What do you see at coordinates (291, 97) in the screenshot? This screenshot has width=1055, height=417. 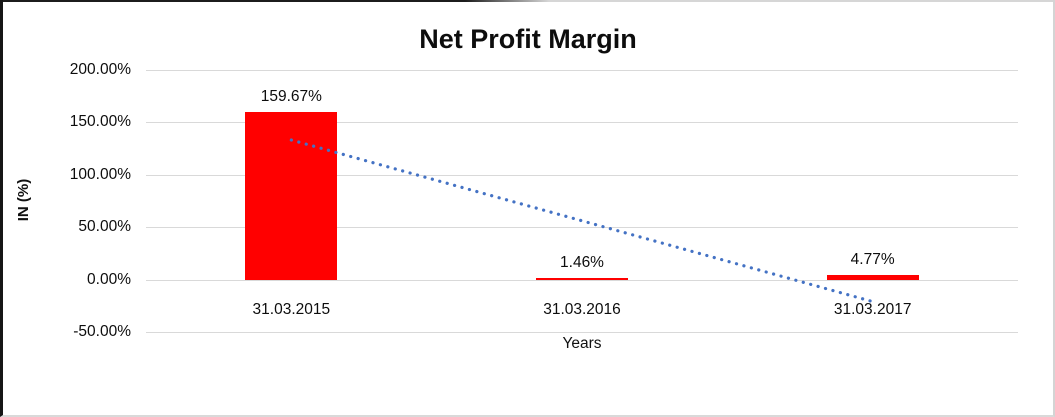 I see `bar-value-label: 159.67%` at bounding box center [291, 97].